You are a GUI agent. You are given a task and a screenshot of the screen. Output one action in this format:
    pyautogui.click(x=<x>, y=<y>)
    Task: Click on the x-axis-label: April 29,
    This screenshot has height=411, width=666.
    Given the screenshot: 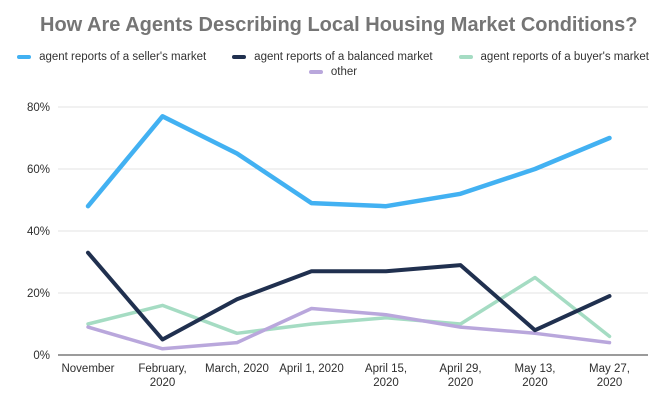 What is the action you would take?
    pyautogui.click(x=460, y=369)
    